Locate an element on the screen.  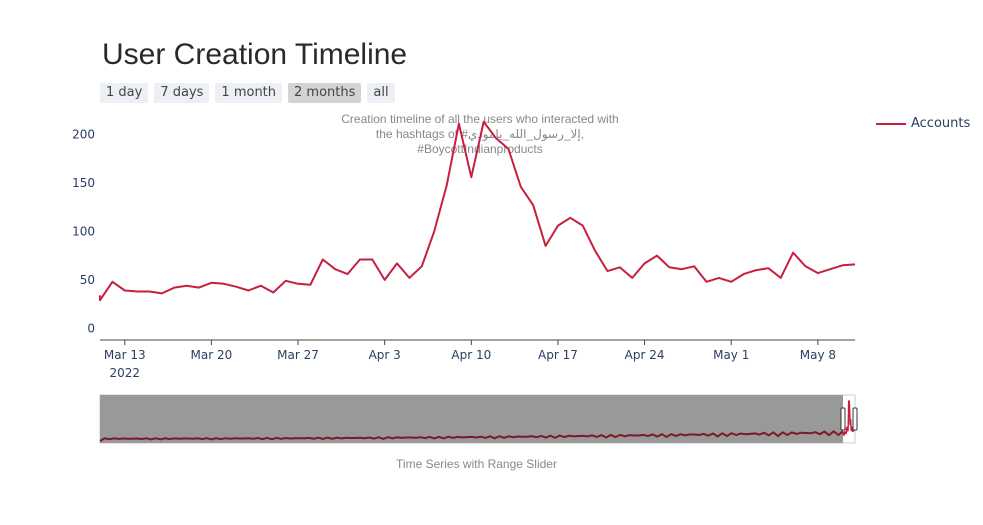
y-axis: 0 50 100 150 200 is located at coordinates (83, 231).